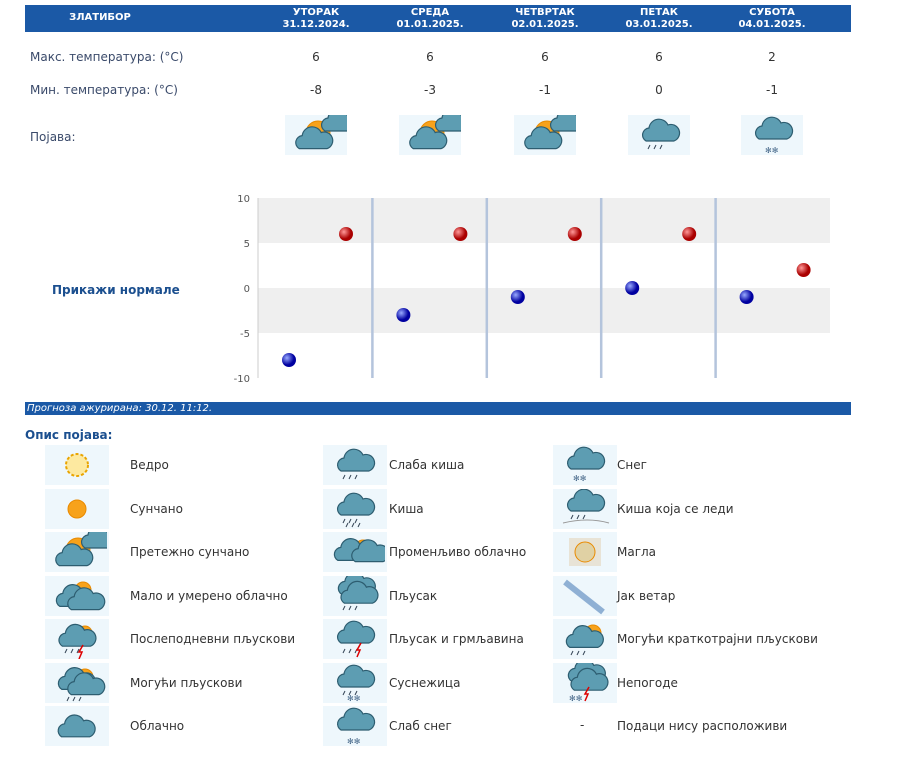 This screenshot has height=759, width=900. What do you see at coordinates (156, 508) in the screenshot?
I see `legend-label: Сунчано` at bounding box center [156, 508].